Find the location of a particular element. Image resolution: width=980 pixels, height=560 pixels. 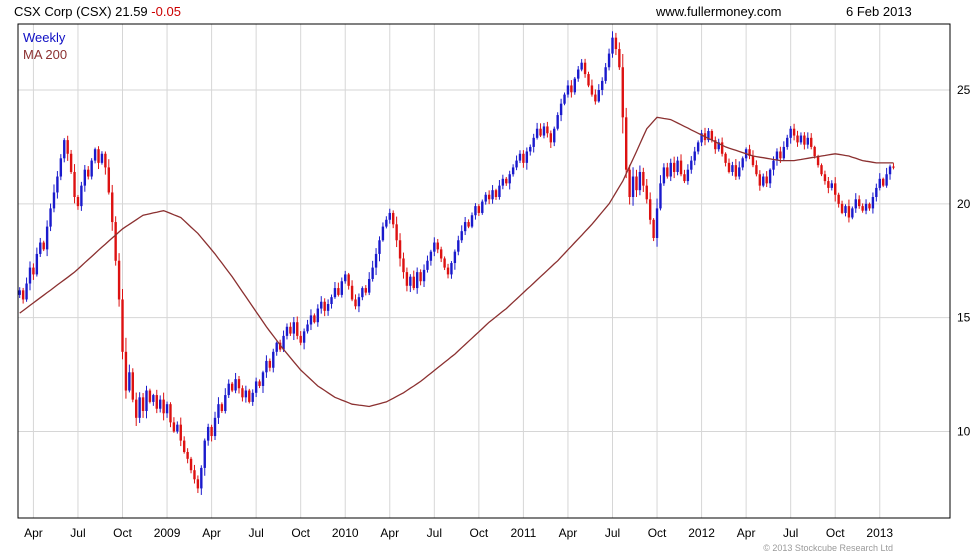

y-axis-label: 25 is located at coordinates (964, 90).